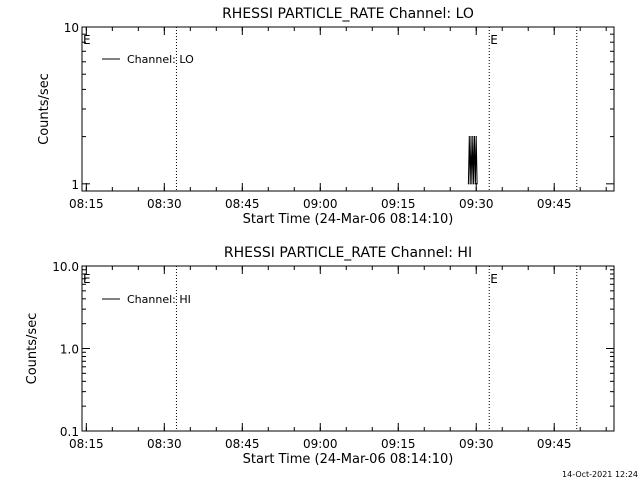  I want to click on footer-timestamp: 14-Oct-2021 12:24, so click(600, 474).